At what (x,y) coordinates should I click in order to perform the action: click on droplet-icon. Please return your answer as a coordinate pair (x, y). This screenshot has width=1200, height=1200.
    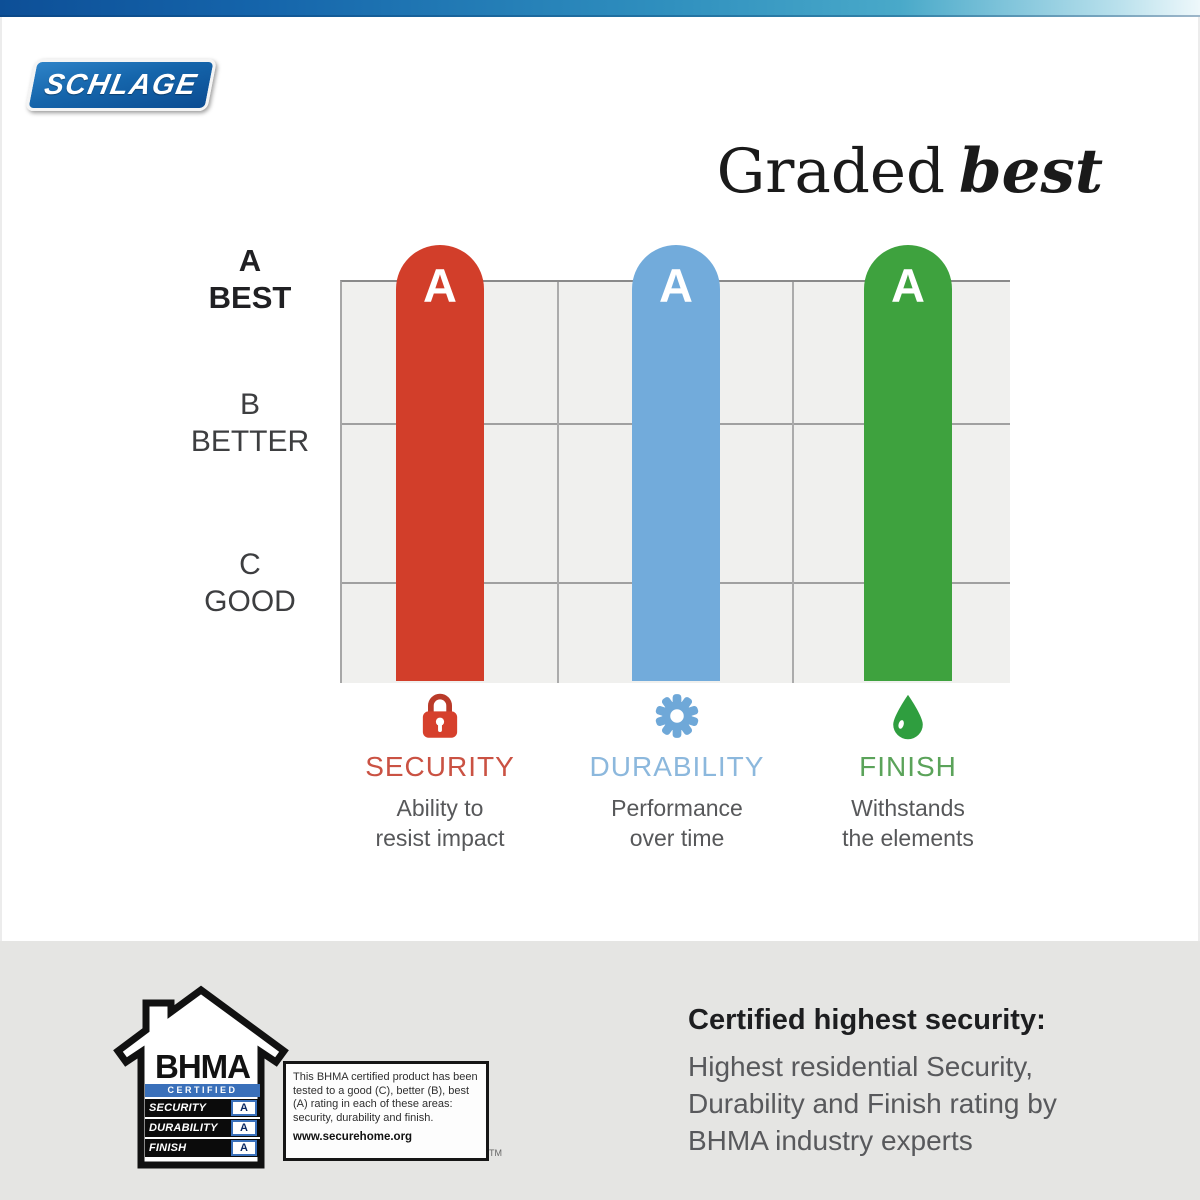
    Looking at the image, I should click on (908, 716).